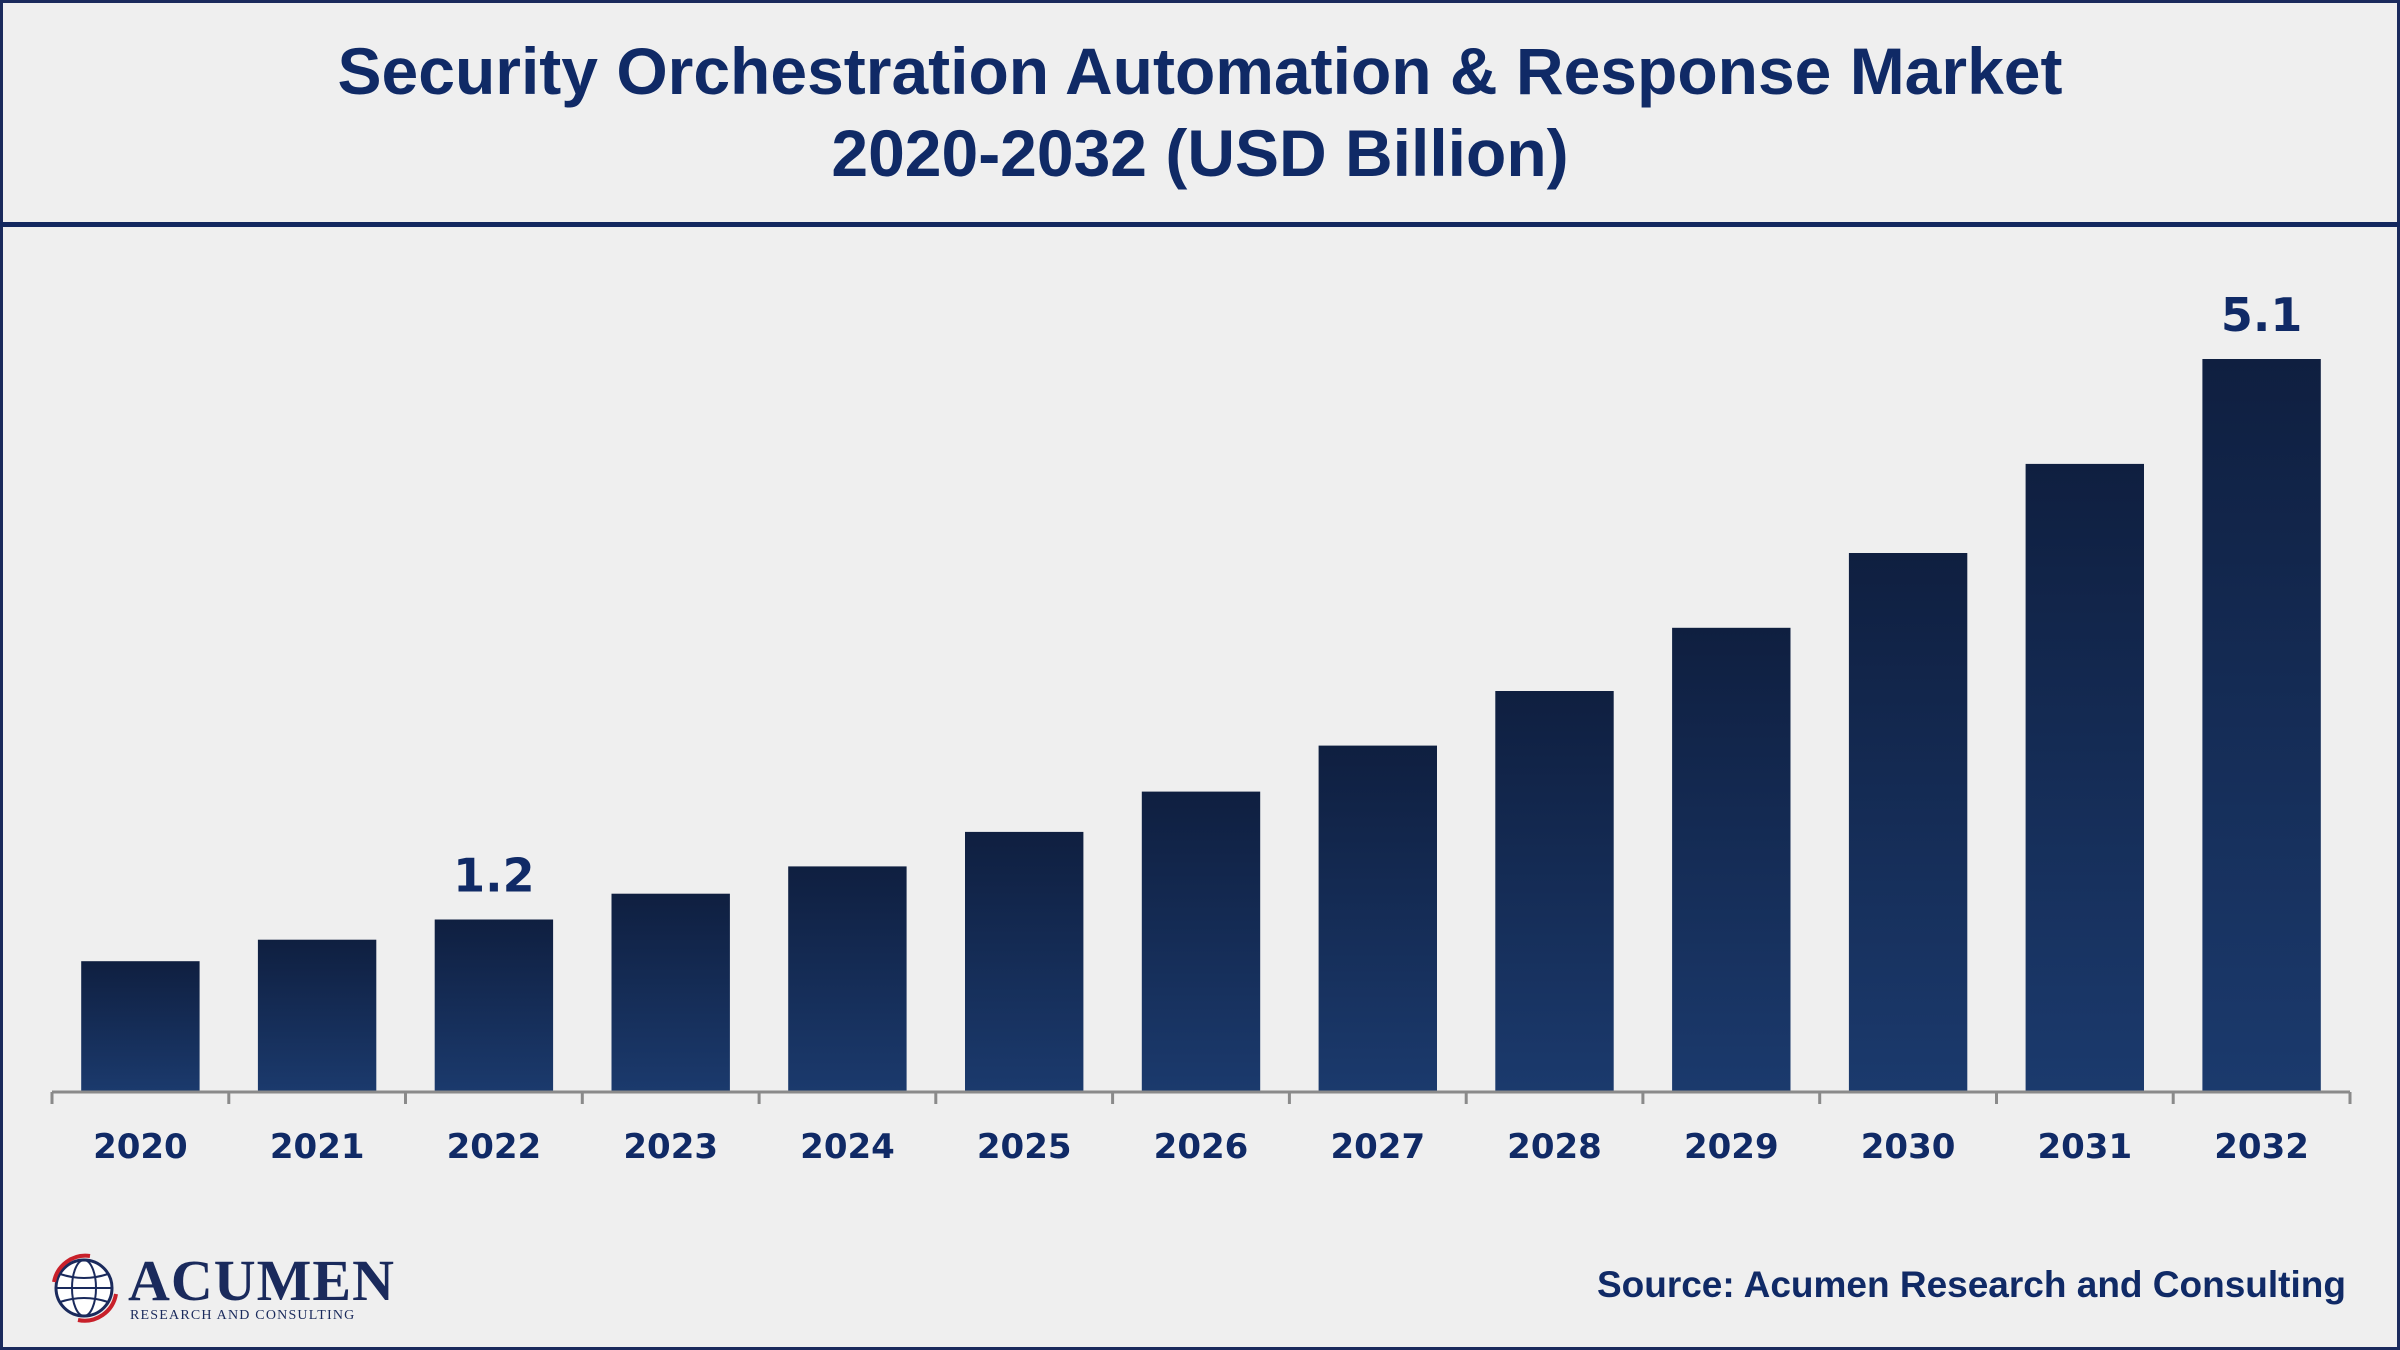  Describe the element at coordinates (1554, 891) in the screenshot. I see `bar-2028` at that location.